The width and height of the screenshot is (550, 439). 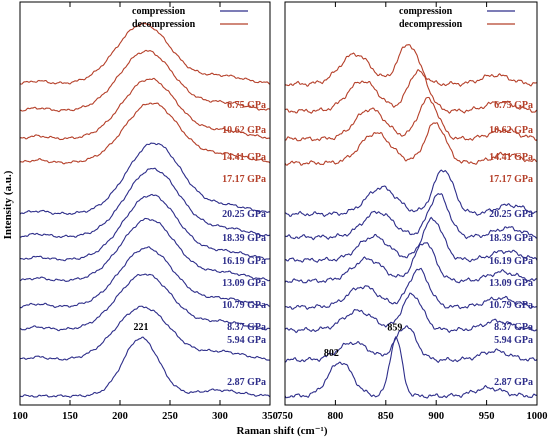 I want to click on x-tick-label: 300, so click(x=220, y=416).